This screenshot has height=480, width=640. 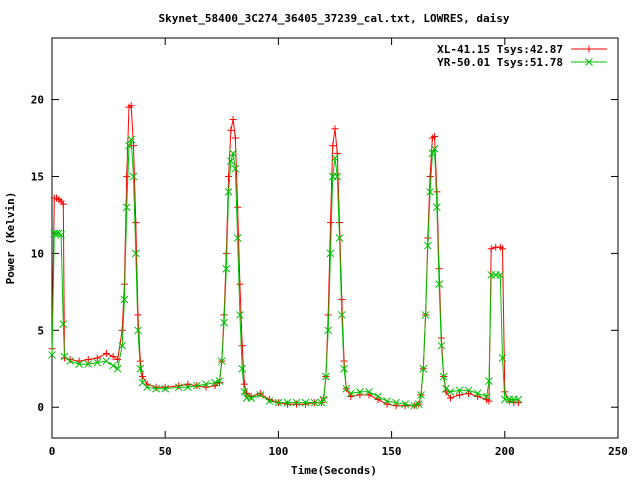 What do you see at coordinates (505, 451) in the screenshot?
I see `x-tick-label: 200` at bounding box center [505, 451].